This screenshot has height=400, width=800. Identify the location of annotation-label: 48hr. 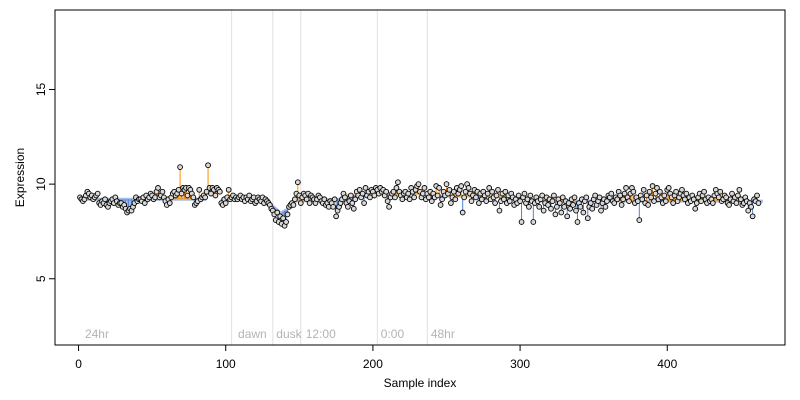
(443, 334).